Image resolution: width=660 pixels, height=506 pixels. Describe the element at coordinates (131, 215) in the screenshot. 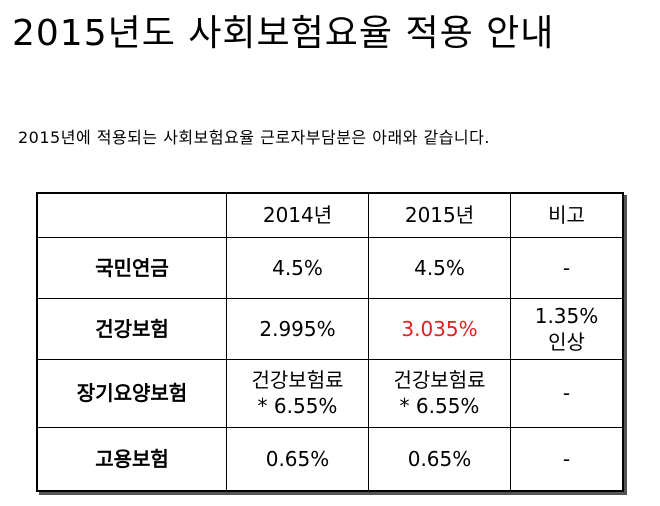

I see `header-empty-cell` at that location.